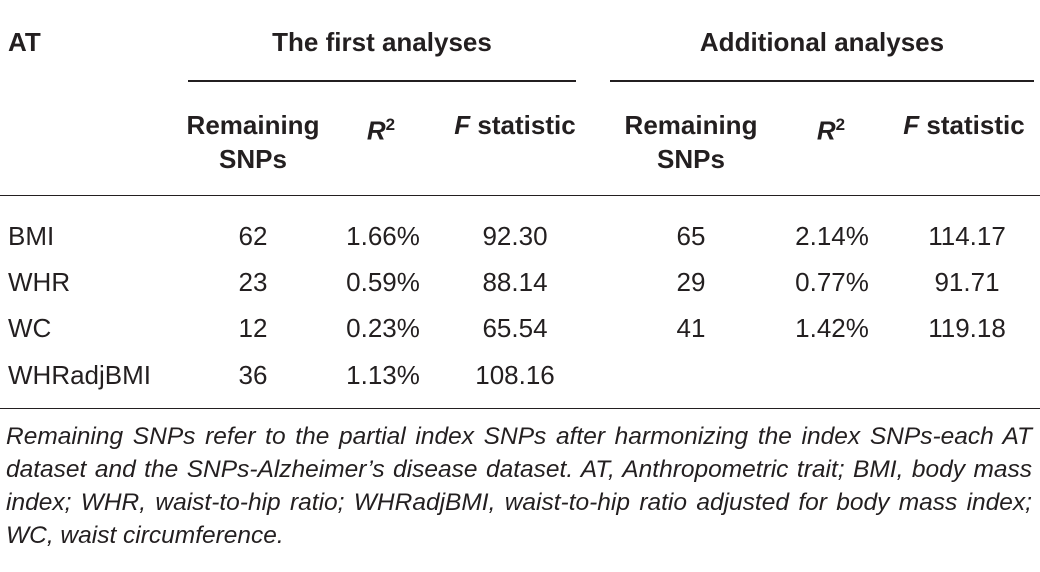 Image resolution: width=1040 pixels, height=572 pixels. I want to click on cell-first-f: 92.30, so click(515, 236).